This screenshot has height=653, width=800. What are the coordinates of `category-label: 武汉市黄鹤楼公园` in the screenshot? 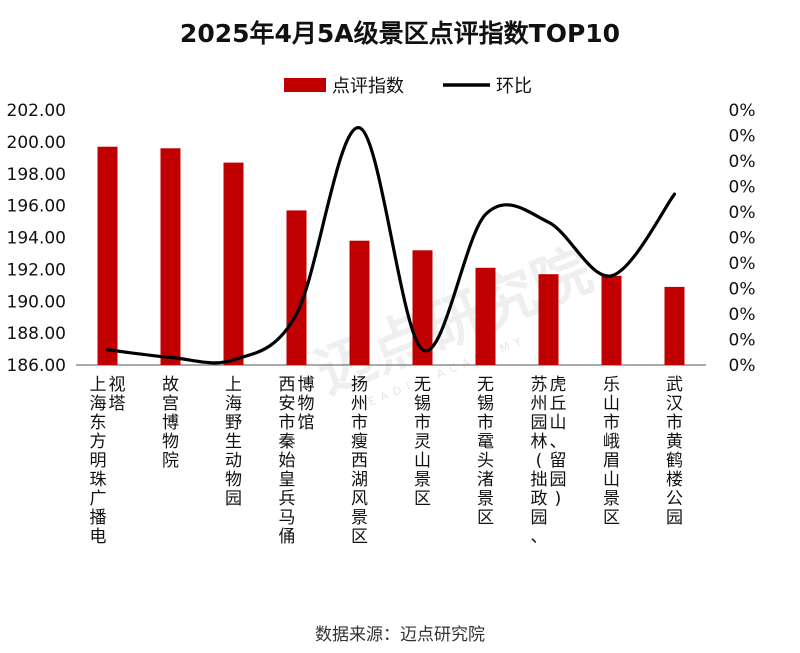 It's located at (674, 451).